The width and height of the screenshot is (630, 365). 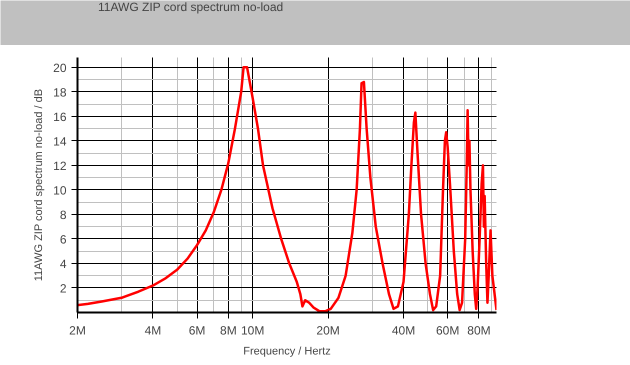 What do you see at coordinates (153, 331) in the screenshot?
I see `x-tick-label: 4M` at bounding box center [153, 331].